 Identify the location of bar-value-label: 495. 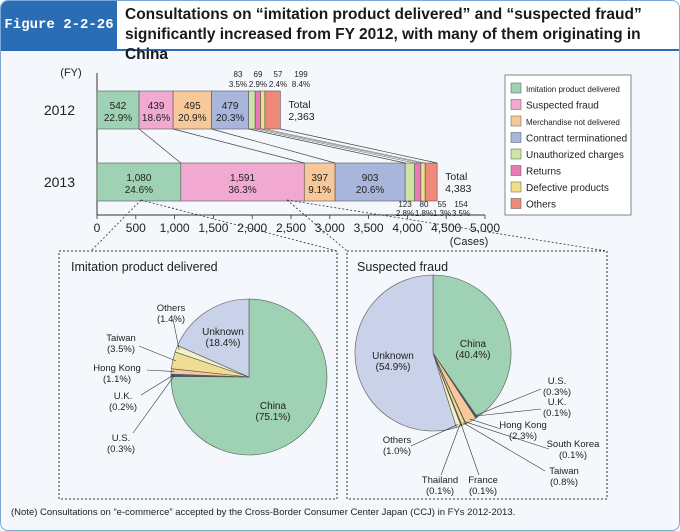
(192, 106).